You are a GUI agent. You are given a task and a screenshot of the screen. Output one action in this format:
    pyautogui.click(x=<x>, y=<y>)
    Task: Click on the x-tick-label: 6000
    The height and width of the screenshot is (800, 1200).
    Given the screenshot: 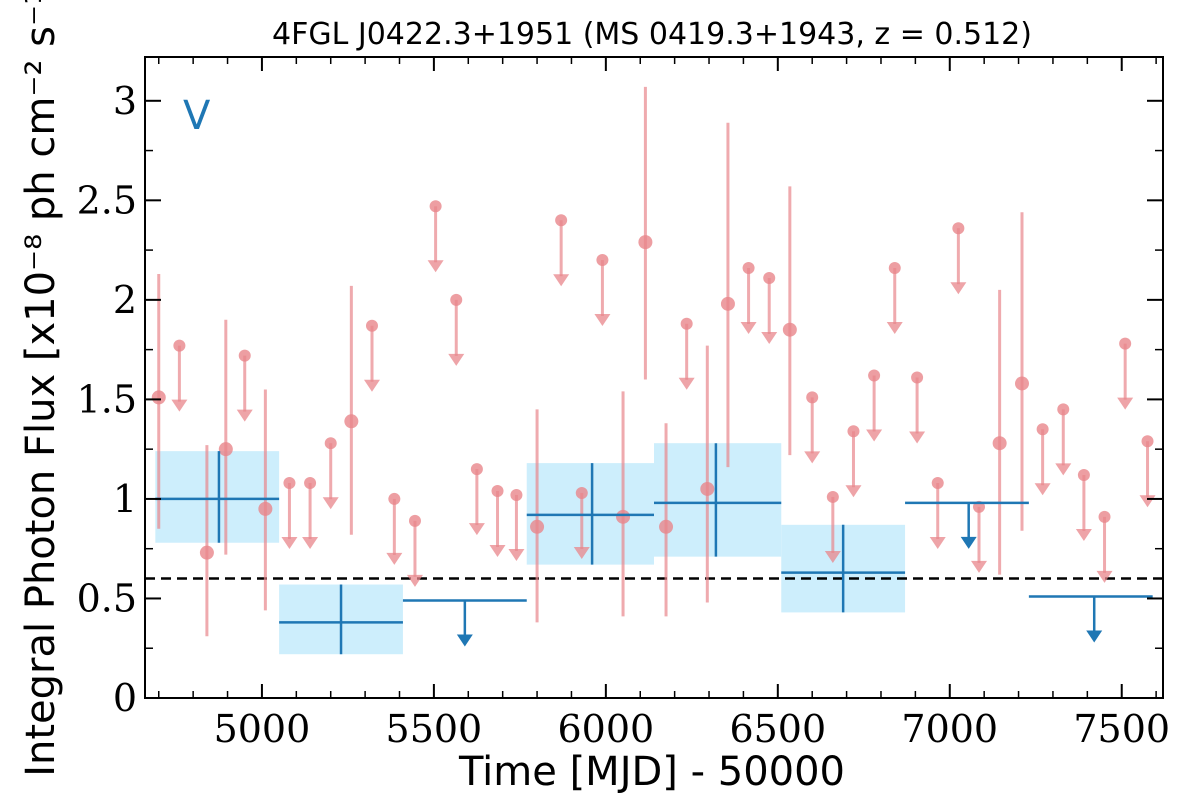 What is the action you would take?
    pyautogui.click(x=605, y=729)
    